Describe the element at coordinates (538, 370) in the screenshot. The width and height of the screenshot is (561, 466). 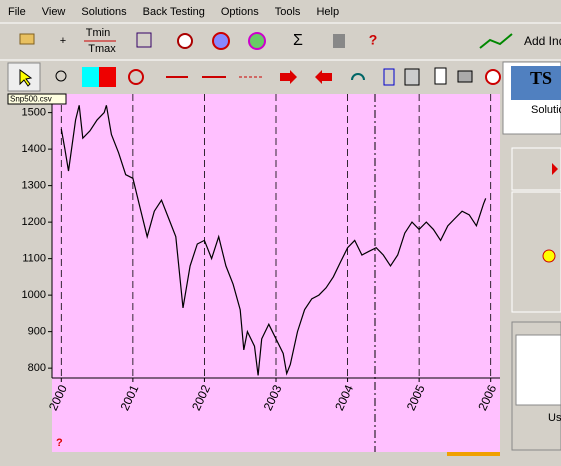
I see `panel-field` at that location.